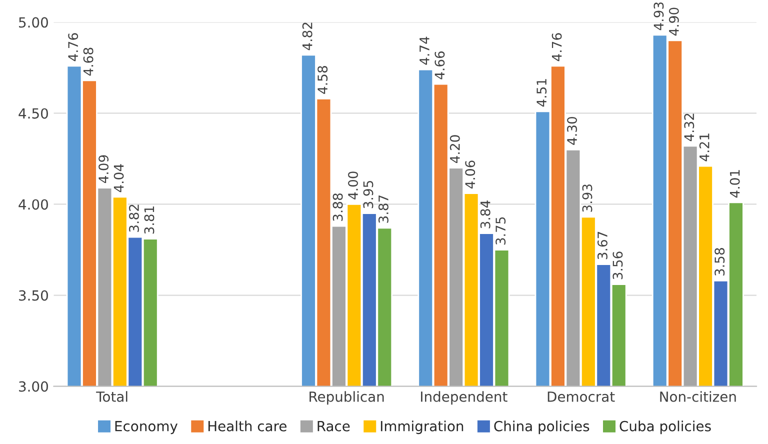  What do you see at coordinates (659, 16) in the screenshot?
I see `data-label: 4.93` at bounding box center [659, 16].